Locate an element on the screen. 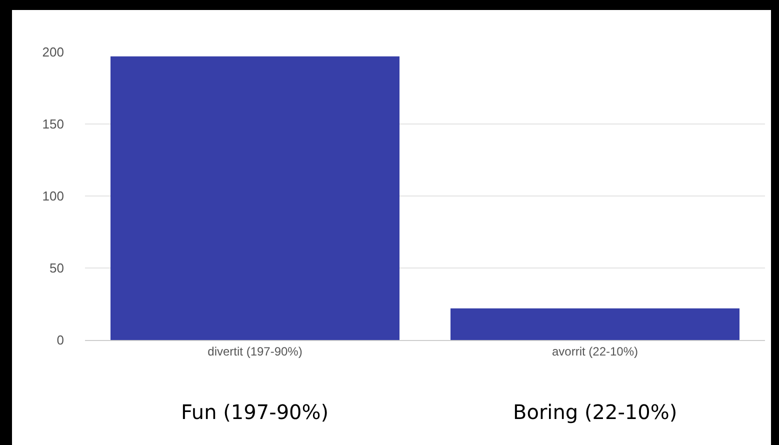  x-tick-label: divertit (197-90%) is located at coordinates (255, 351).